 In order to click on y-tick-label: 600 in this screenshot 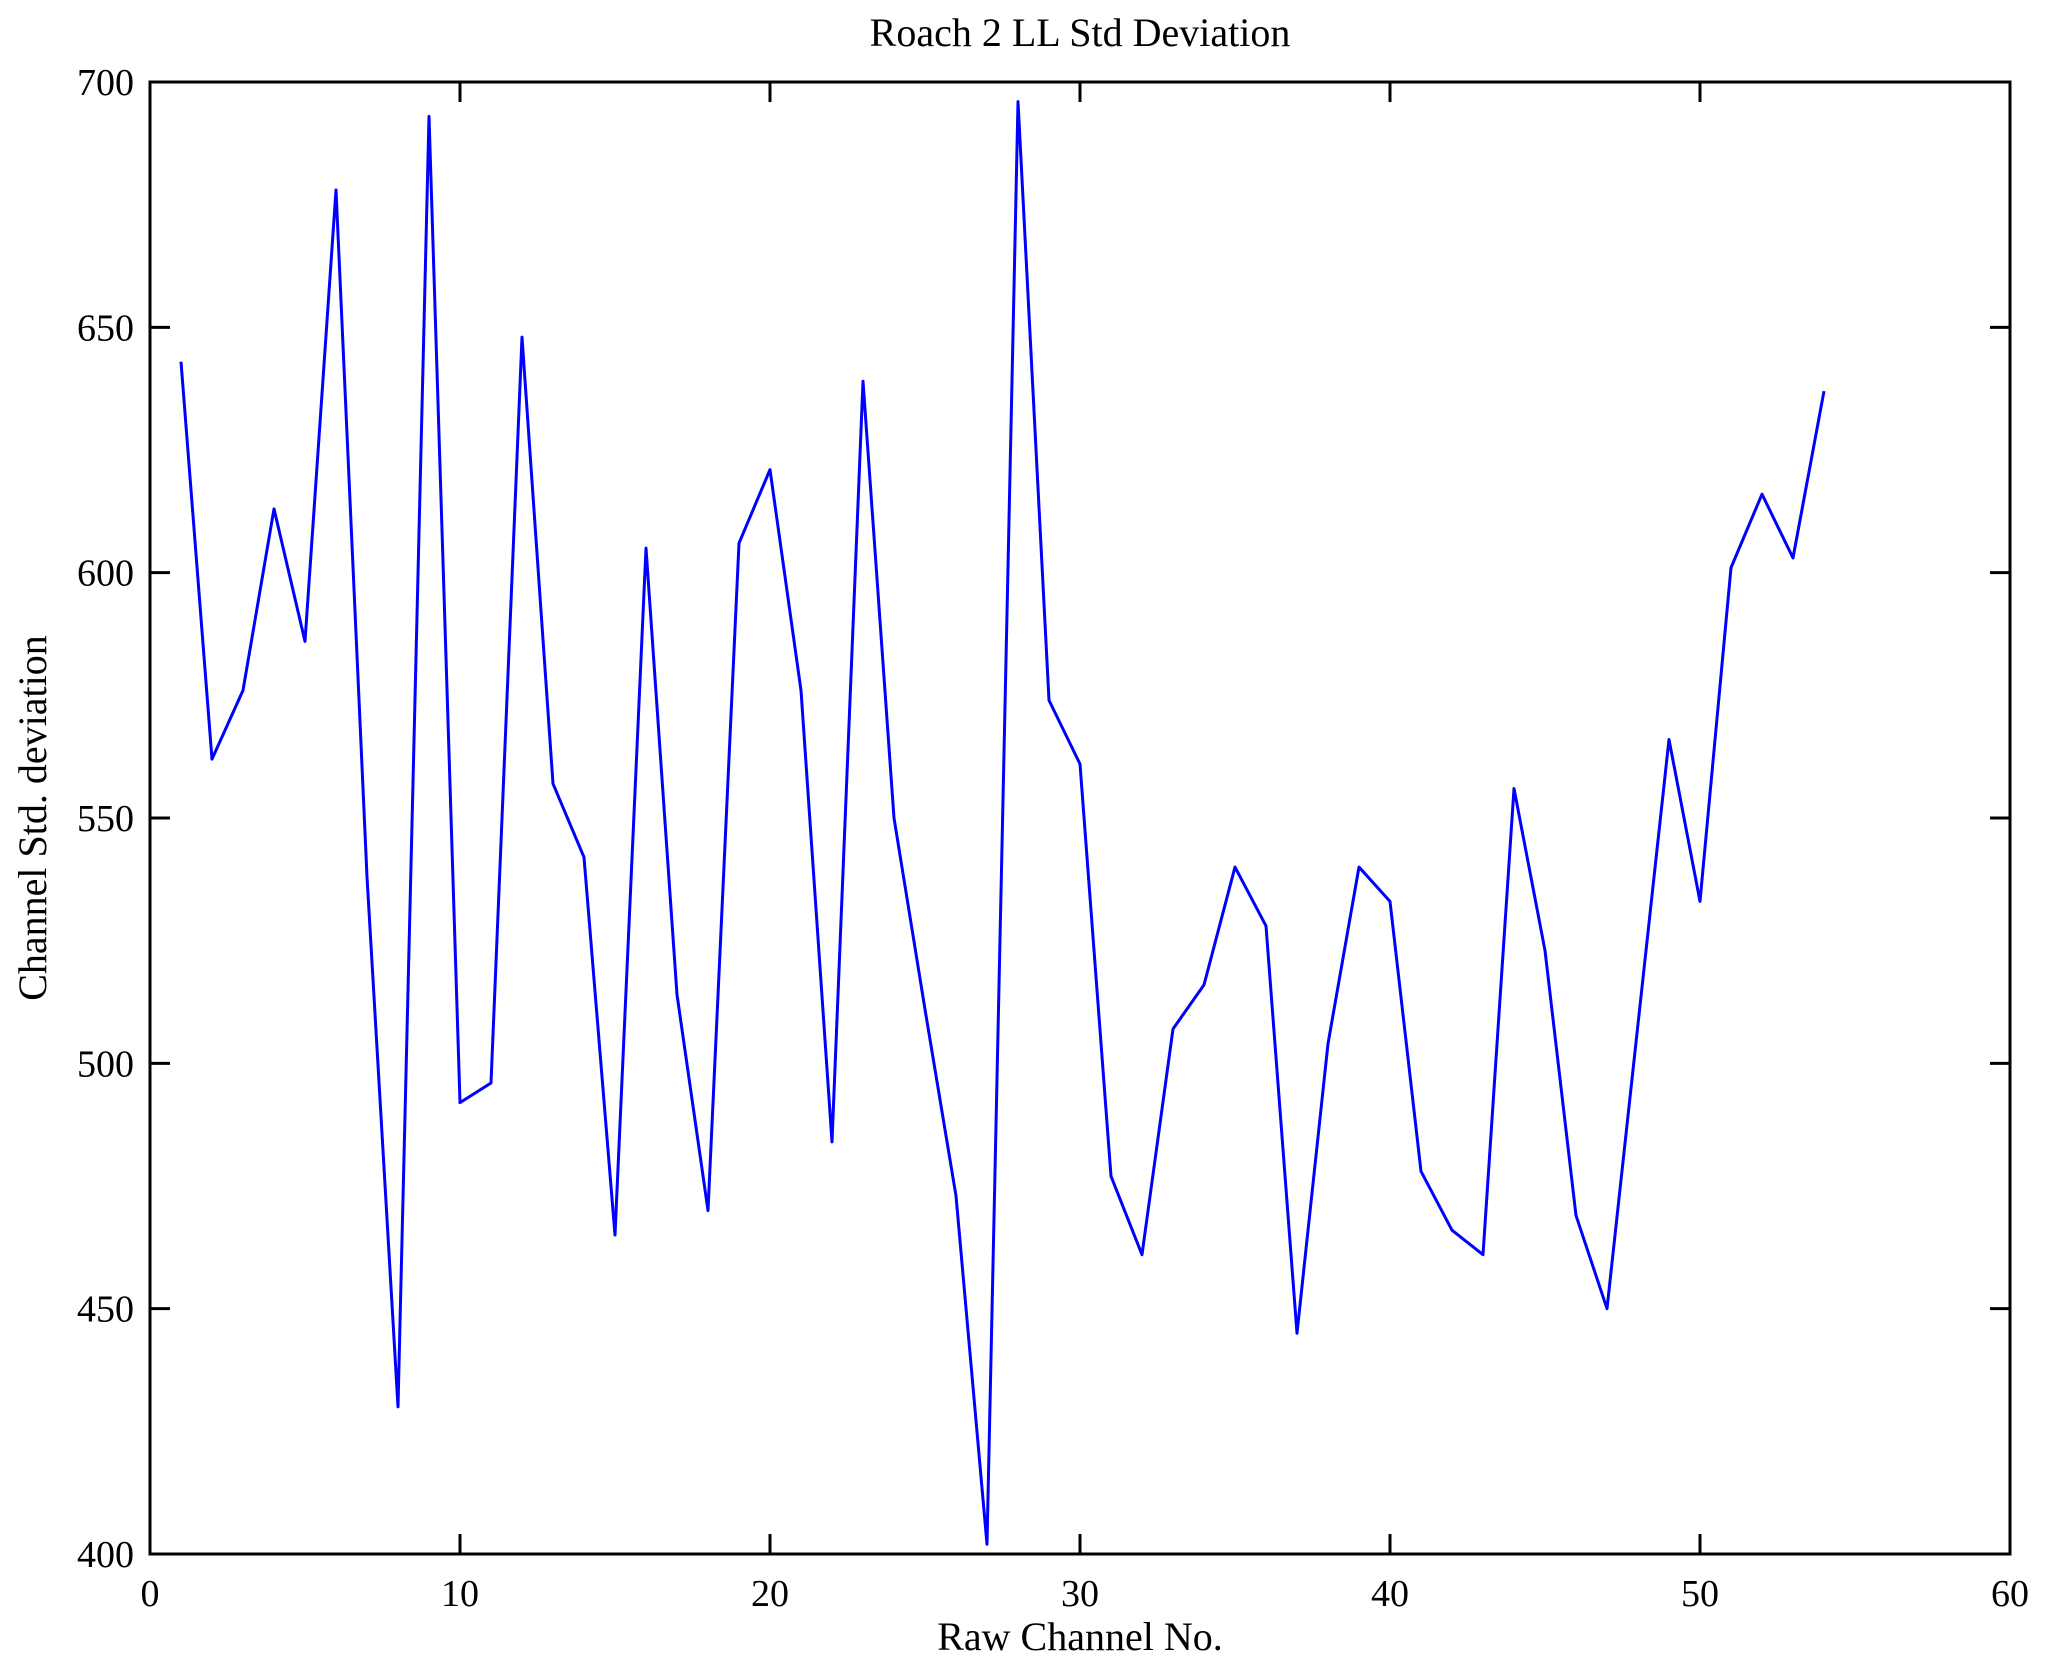, I will do `click(105, 574)`.